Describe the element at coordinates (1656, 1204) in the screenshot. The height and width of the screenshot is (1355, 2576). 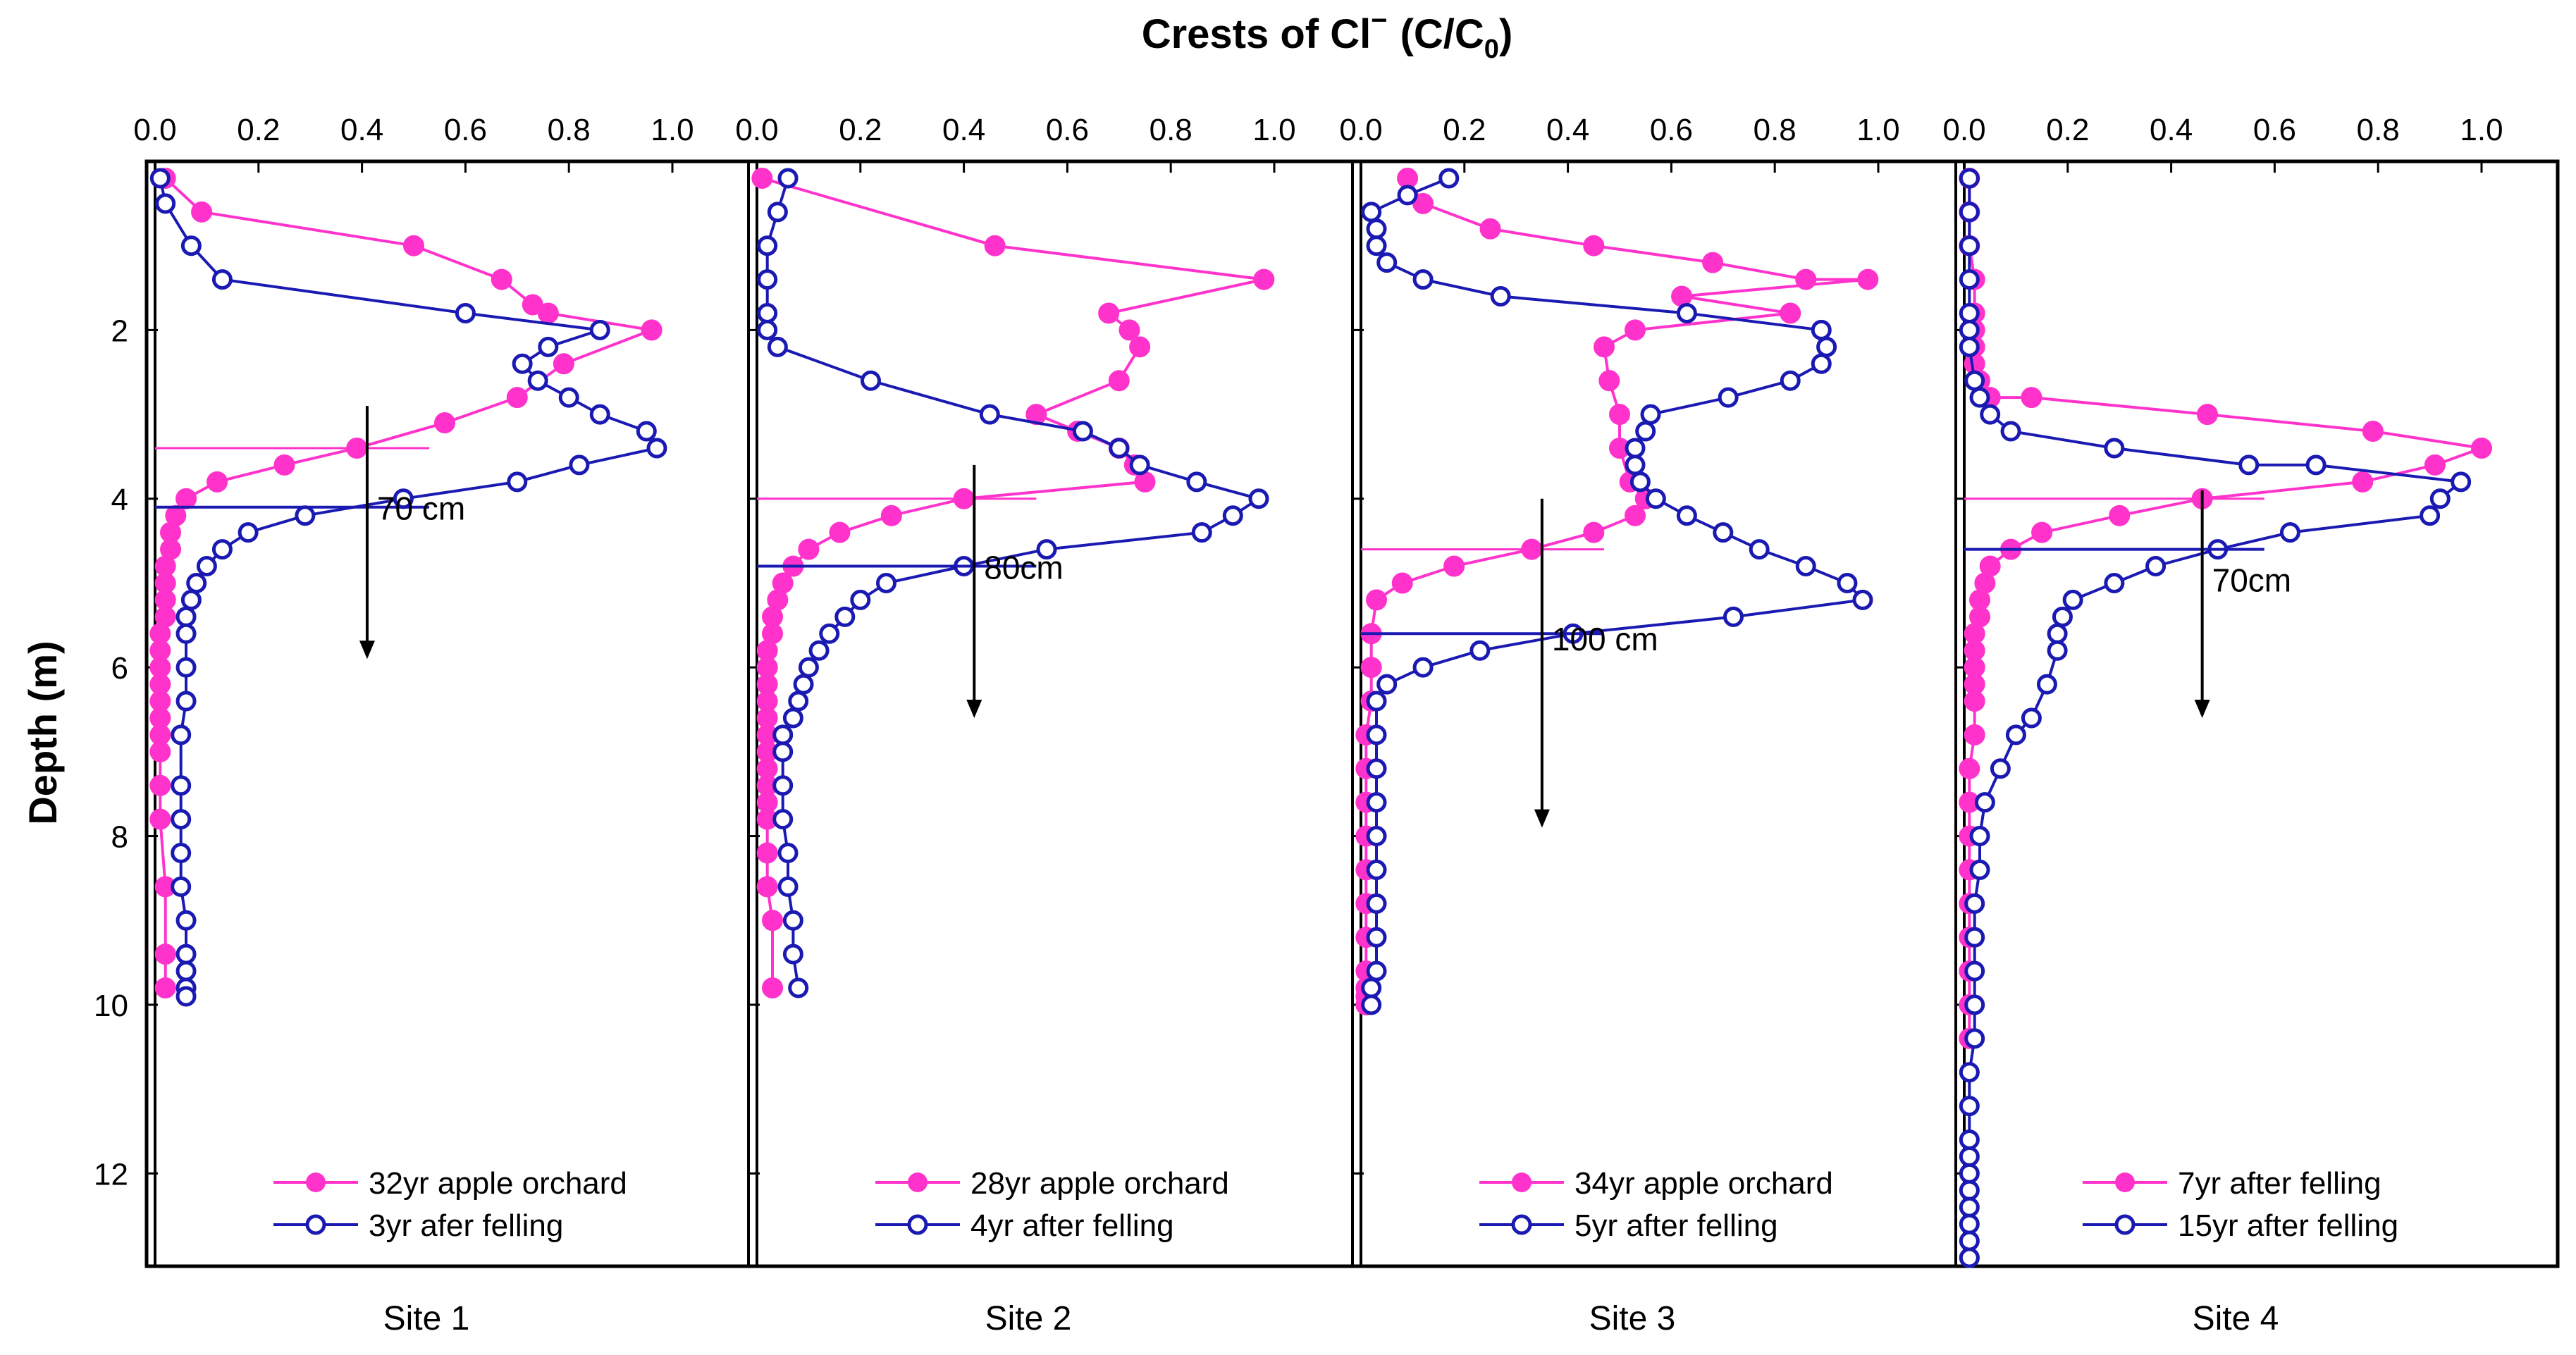
I see `panel-3-legend: 34yr apple orchard 5yr after felling` at that location.